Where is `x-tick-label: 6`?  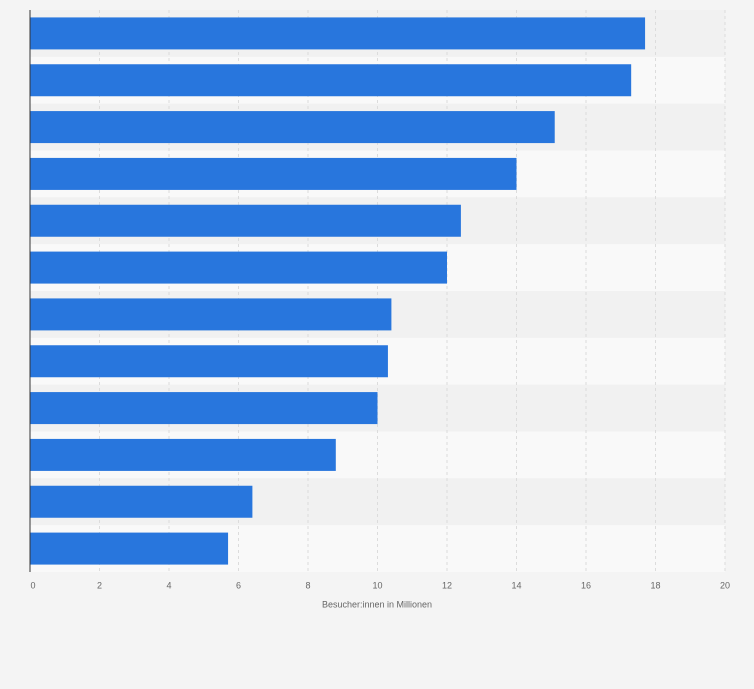
x-tick-label: 6 is located at coordinates (238, 585).